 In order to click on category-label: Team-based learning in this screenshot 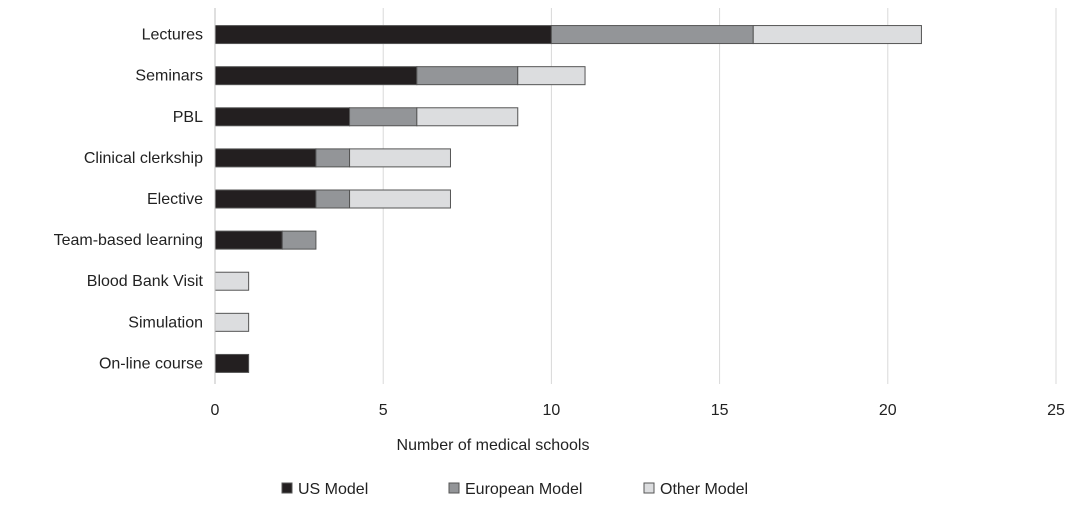, I will do `click(128, 240)`.